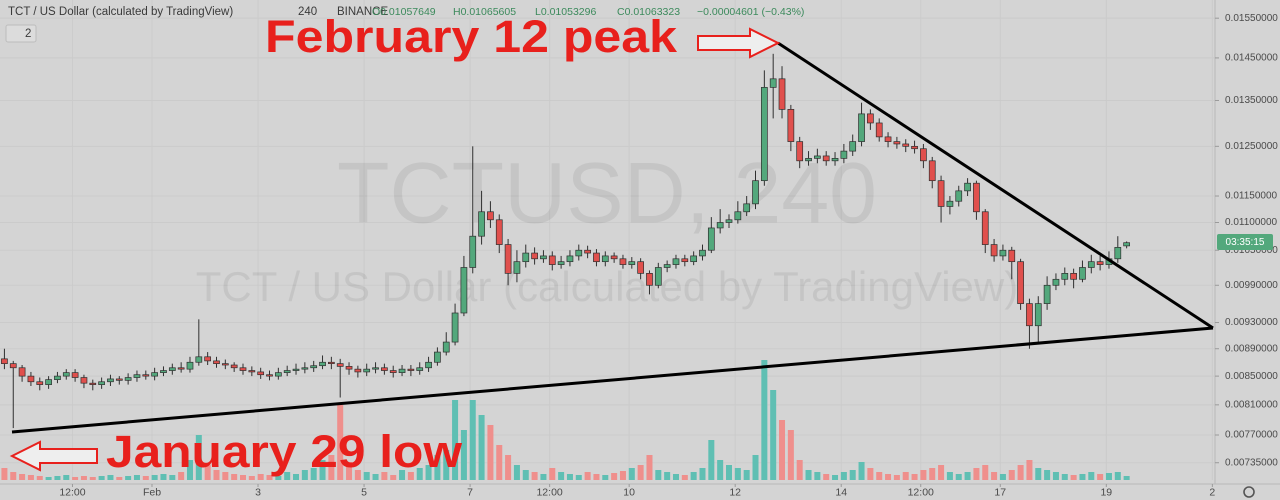  What do you see at coordinates (1251, 285) in the screenshot?
I see `y-tick-label: 0.00990000` at bounding box center [1251, 285].